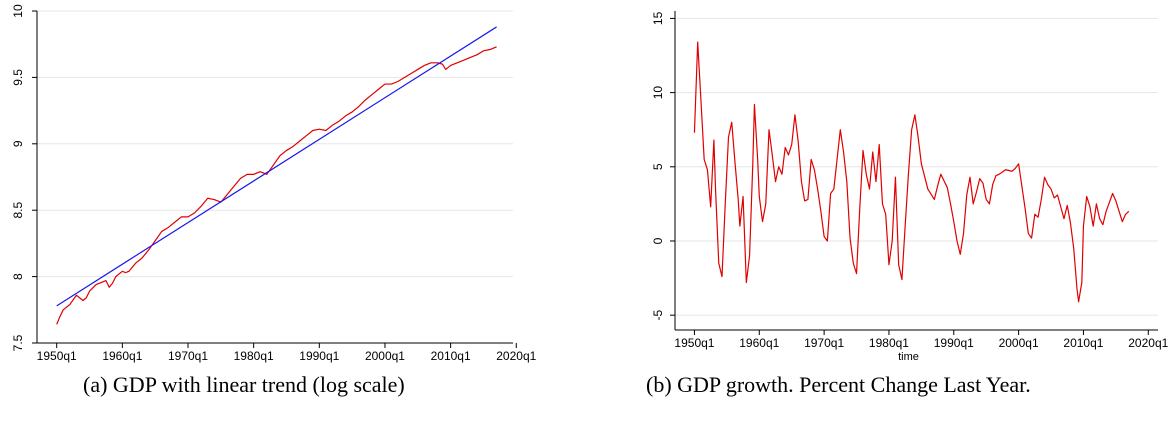 The height and width of the screenshot is (425, 1169). Describe the element at coordinates (18, 143) in the screenshot. I see `y-tick-label: 9` at that location.